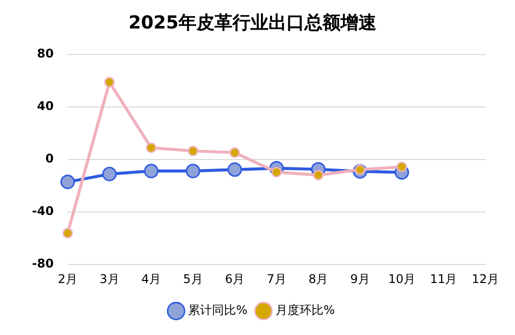 This screenshot has width=515, height=335. What do you see at coordinates (45, 106) in the screenshot?
I see `y-tick-label: 40` at bounding box center [45, 106].